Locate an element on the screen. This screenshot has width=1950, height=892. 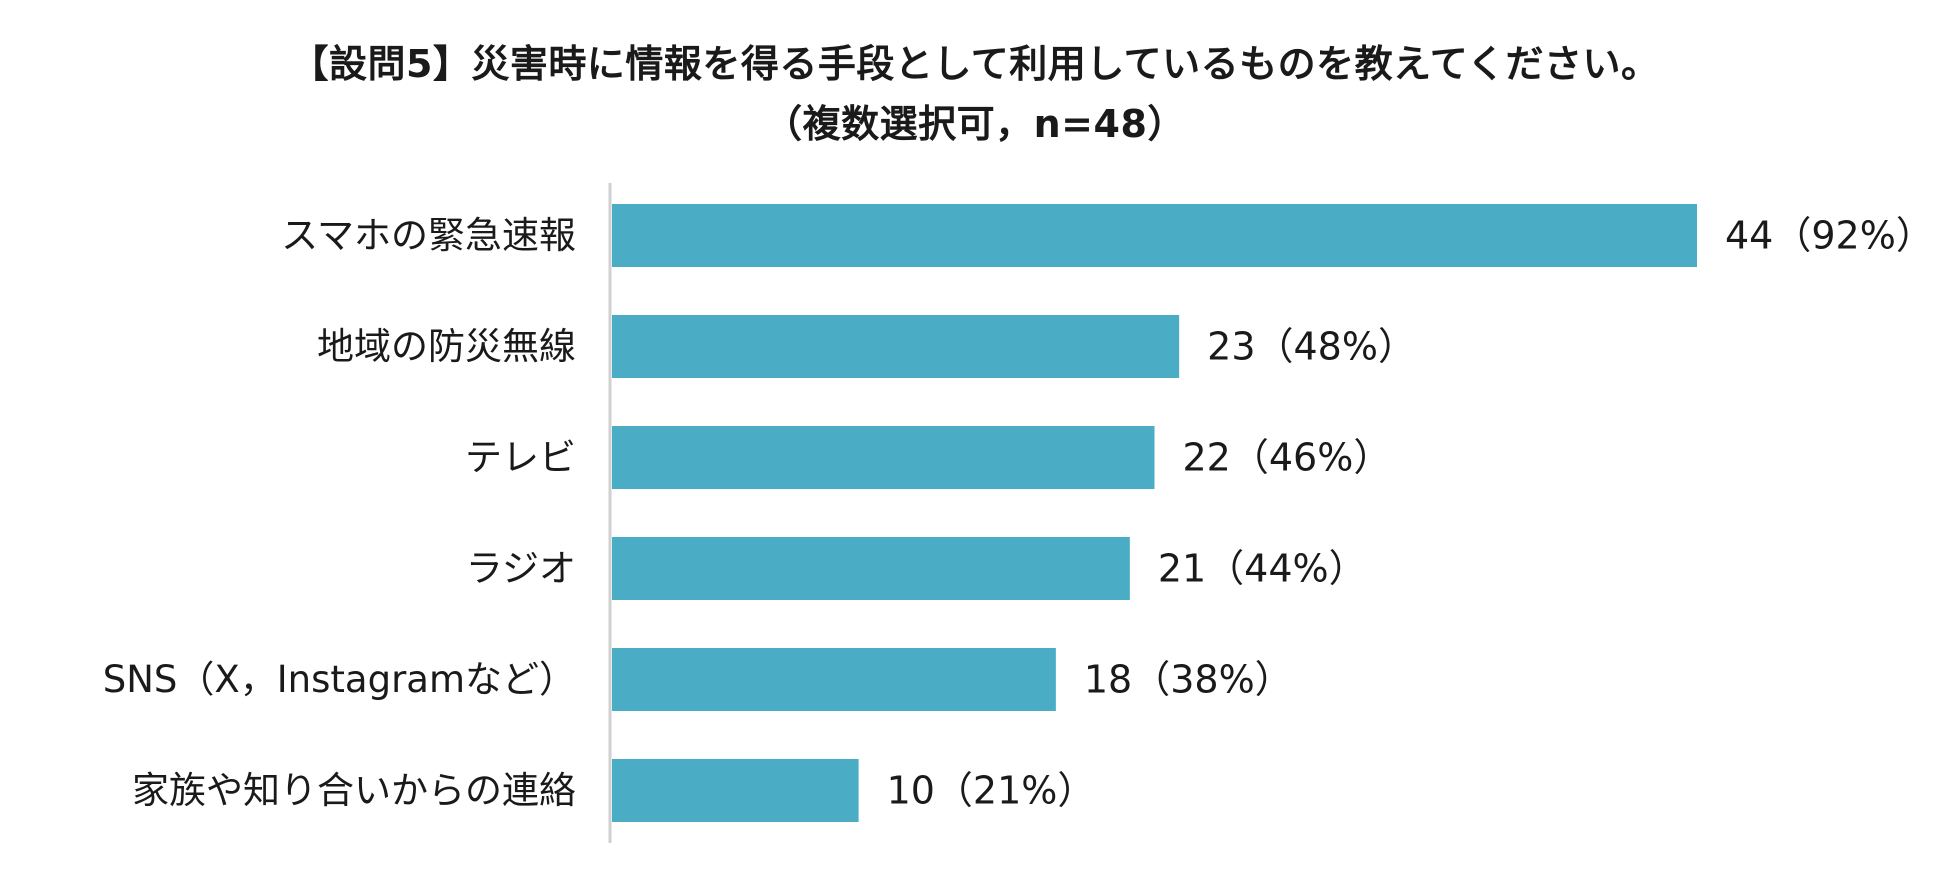
chart-subtitle: （複数選択可，n=48） is located at coordinates (975, 124).